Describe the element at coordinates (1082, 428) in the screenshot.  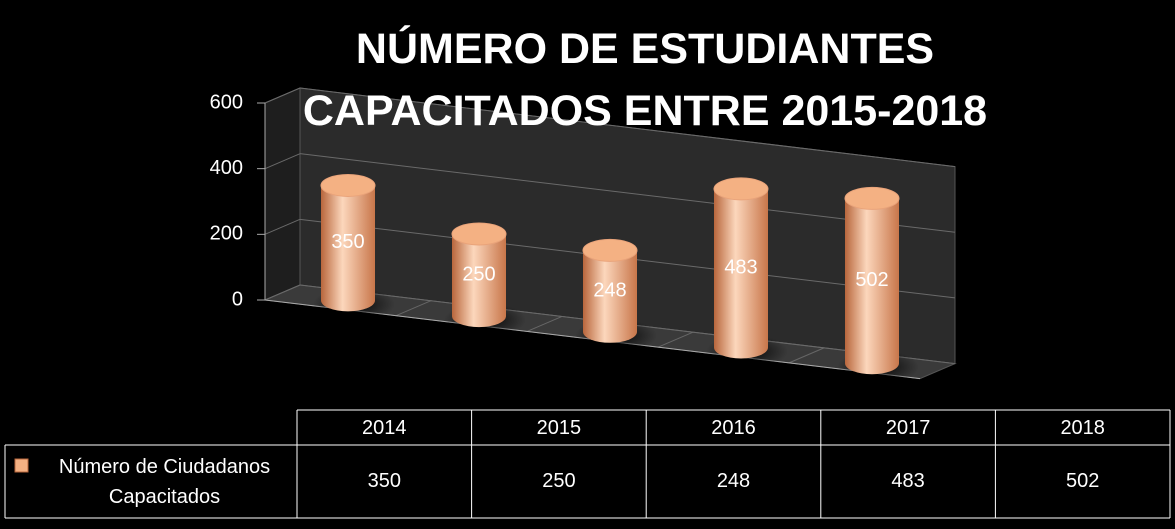
I see `table-header: 2018` at that location.